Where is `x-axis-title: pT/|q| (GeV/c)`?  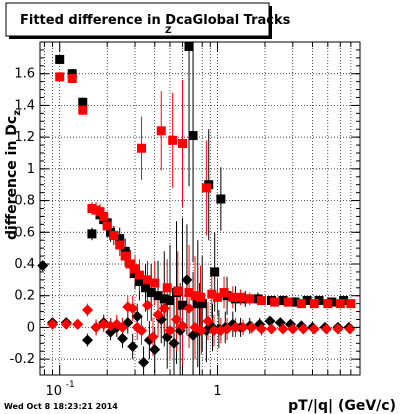
x-axis-title: pT/|q| (GeV/c) is located at coordinates (342, 406).